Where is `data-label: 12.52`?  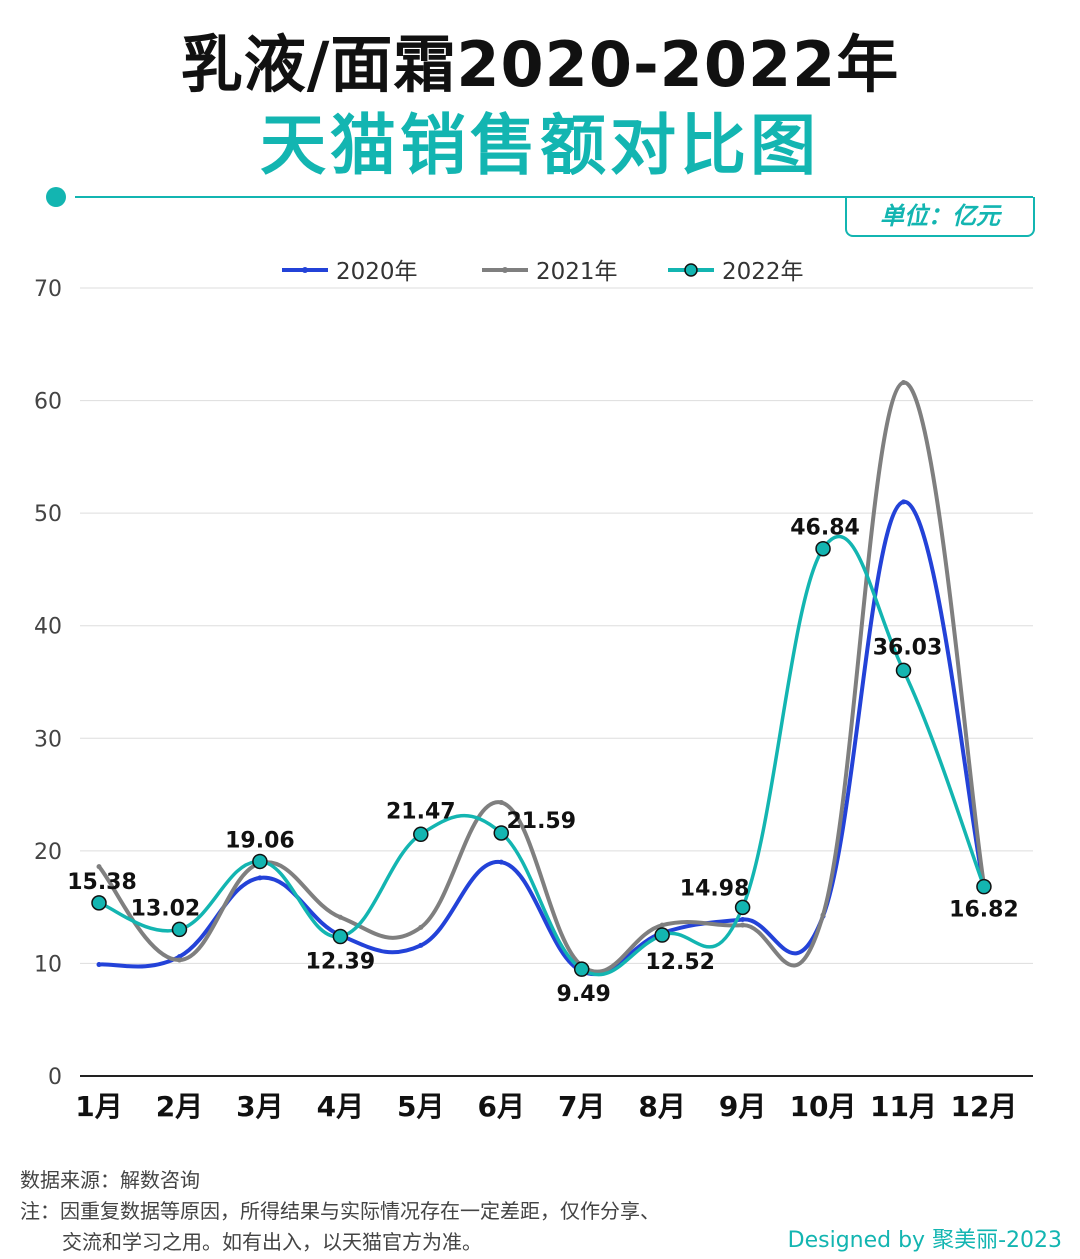 data-label: 12.52 is located at coordinates (680, 962).